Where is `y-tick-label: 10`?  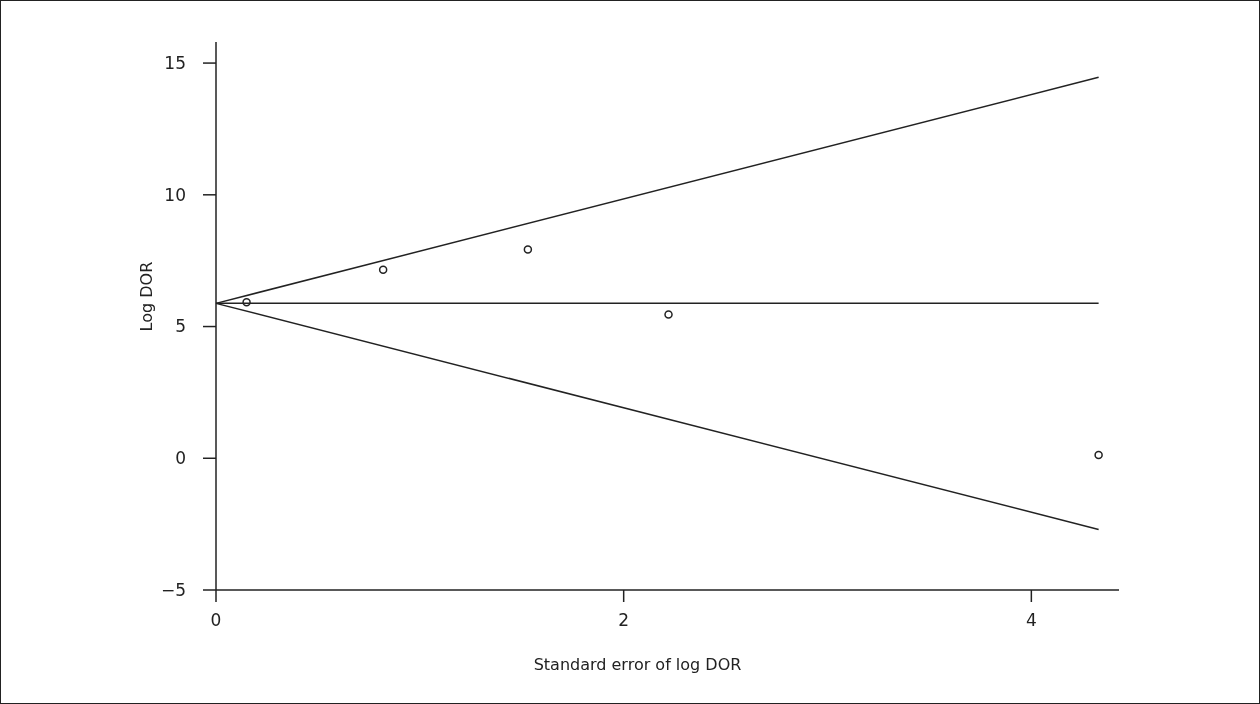
y-tick-label: 10 is located at coordinates (175, 194).